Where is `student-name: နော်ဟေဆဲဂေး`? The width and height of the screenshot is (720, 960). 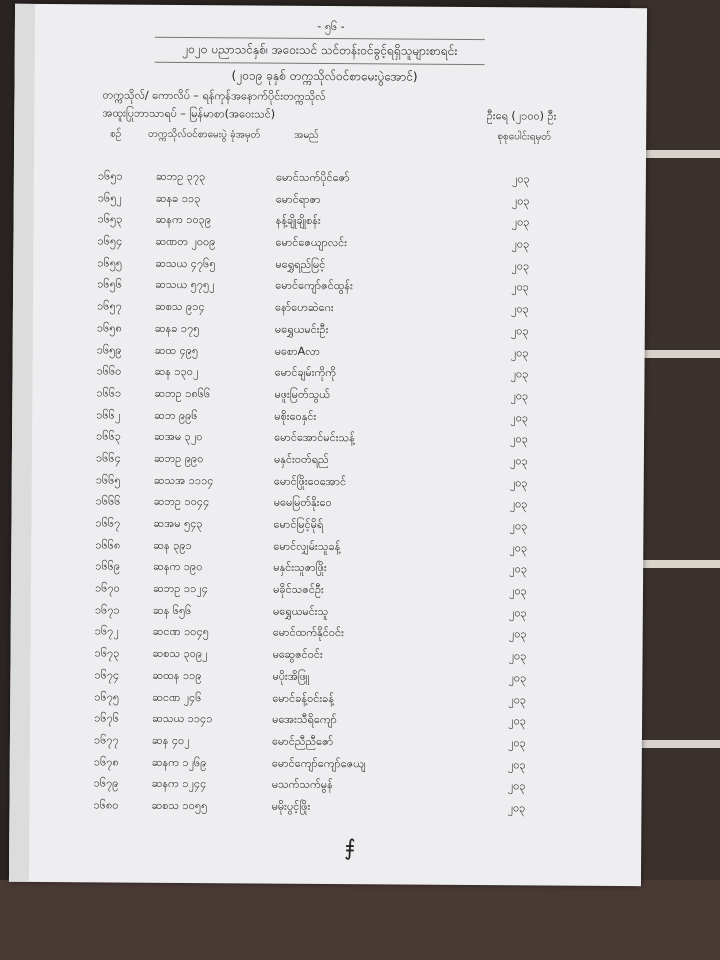
student-name: နော်ဟေဆဲဂေး is located at coordinates (304, 307).